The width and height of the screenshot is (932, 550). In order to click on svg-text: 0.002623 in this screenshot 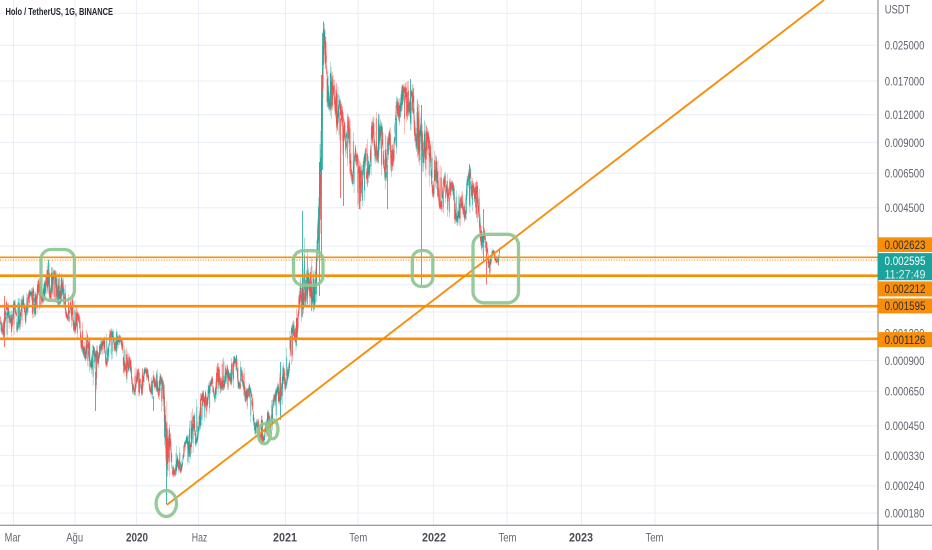, I will do `click(905, 245)`.